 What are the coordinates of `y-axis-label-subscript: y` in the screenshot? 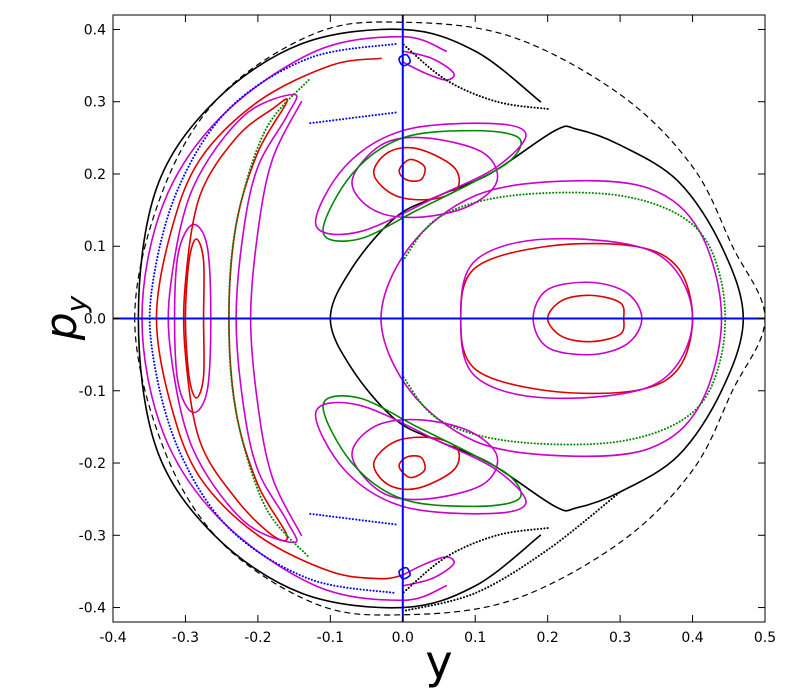 It's located at (76, 304).